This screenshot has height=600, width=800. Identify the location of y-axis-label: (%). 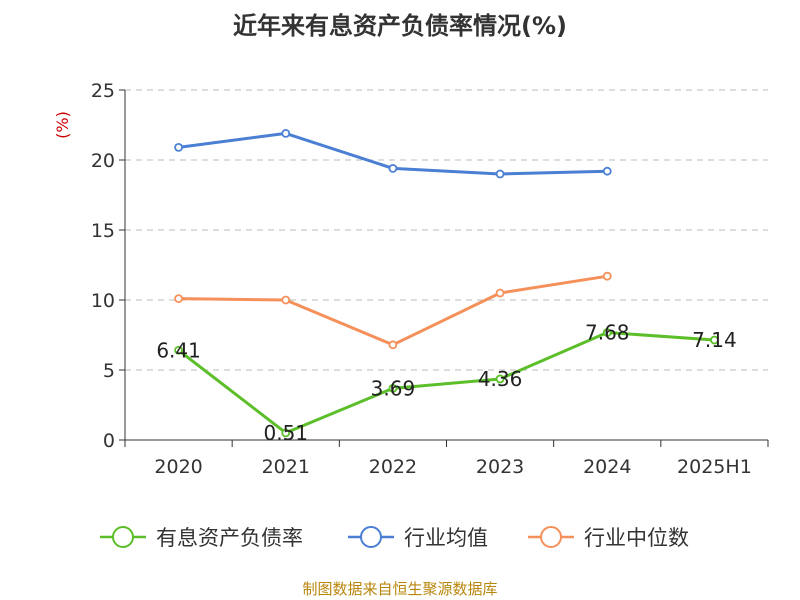
(62, 125).